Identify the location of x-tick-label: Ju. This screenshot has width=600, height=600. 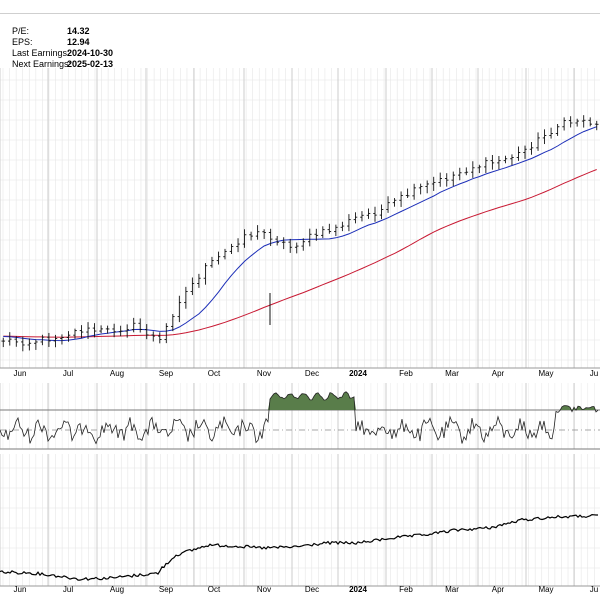
(594, 373).